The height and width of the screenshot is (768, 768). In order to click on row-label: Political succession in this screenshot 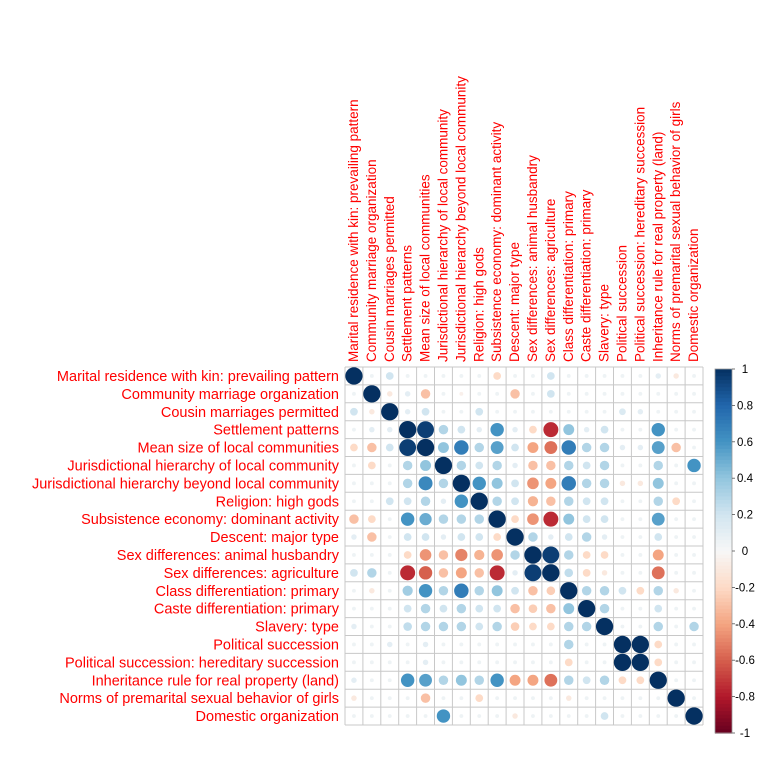, I will do `click(276, 645)`.